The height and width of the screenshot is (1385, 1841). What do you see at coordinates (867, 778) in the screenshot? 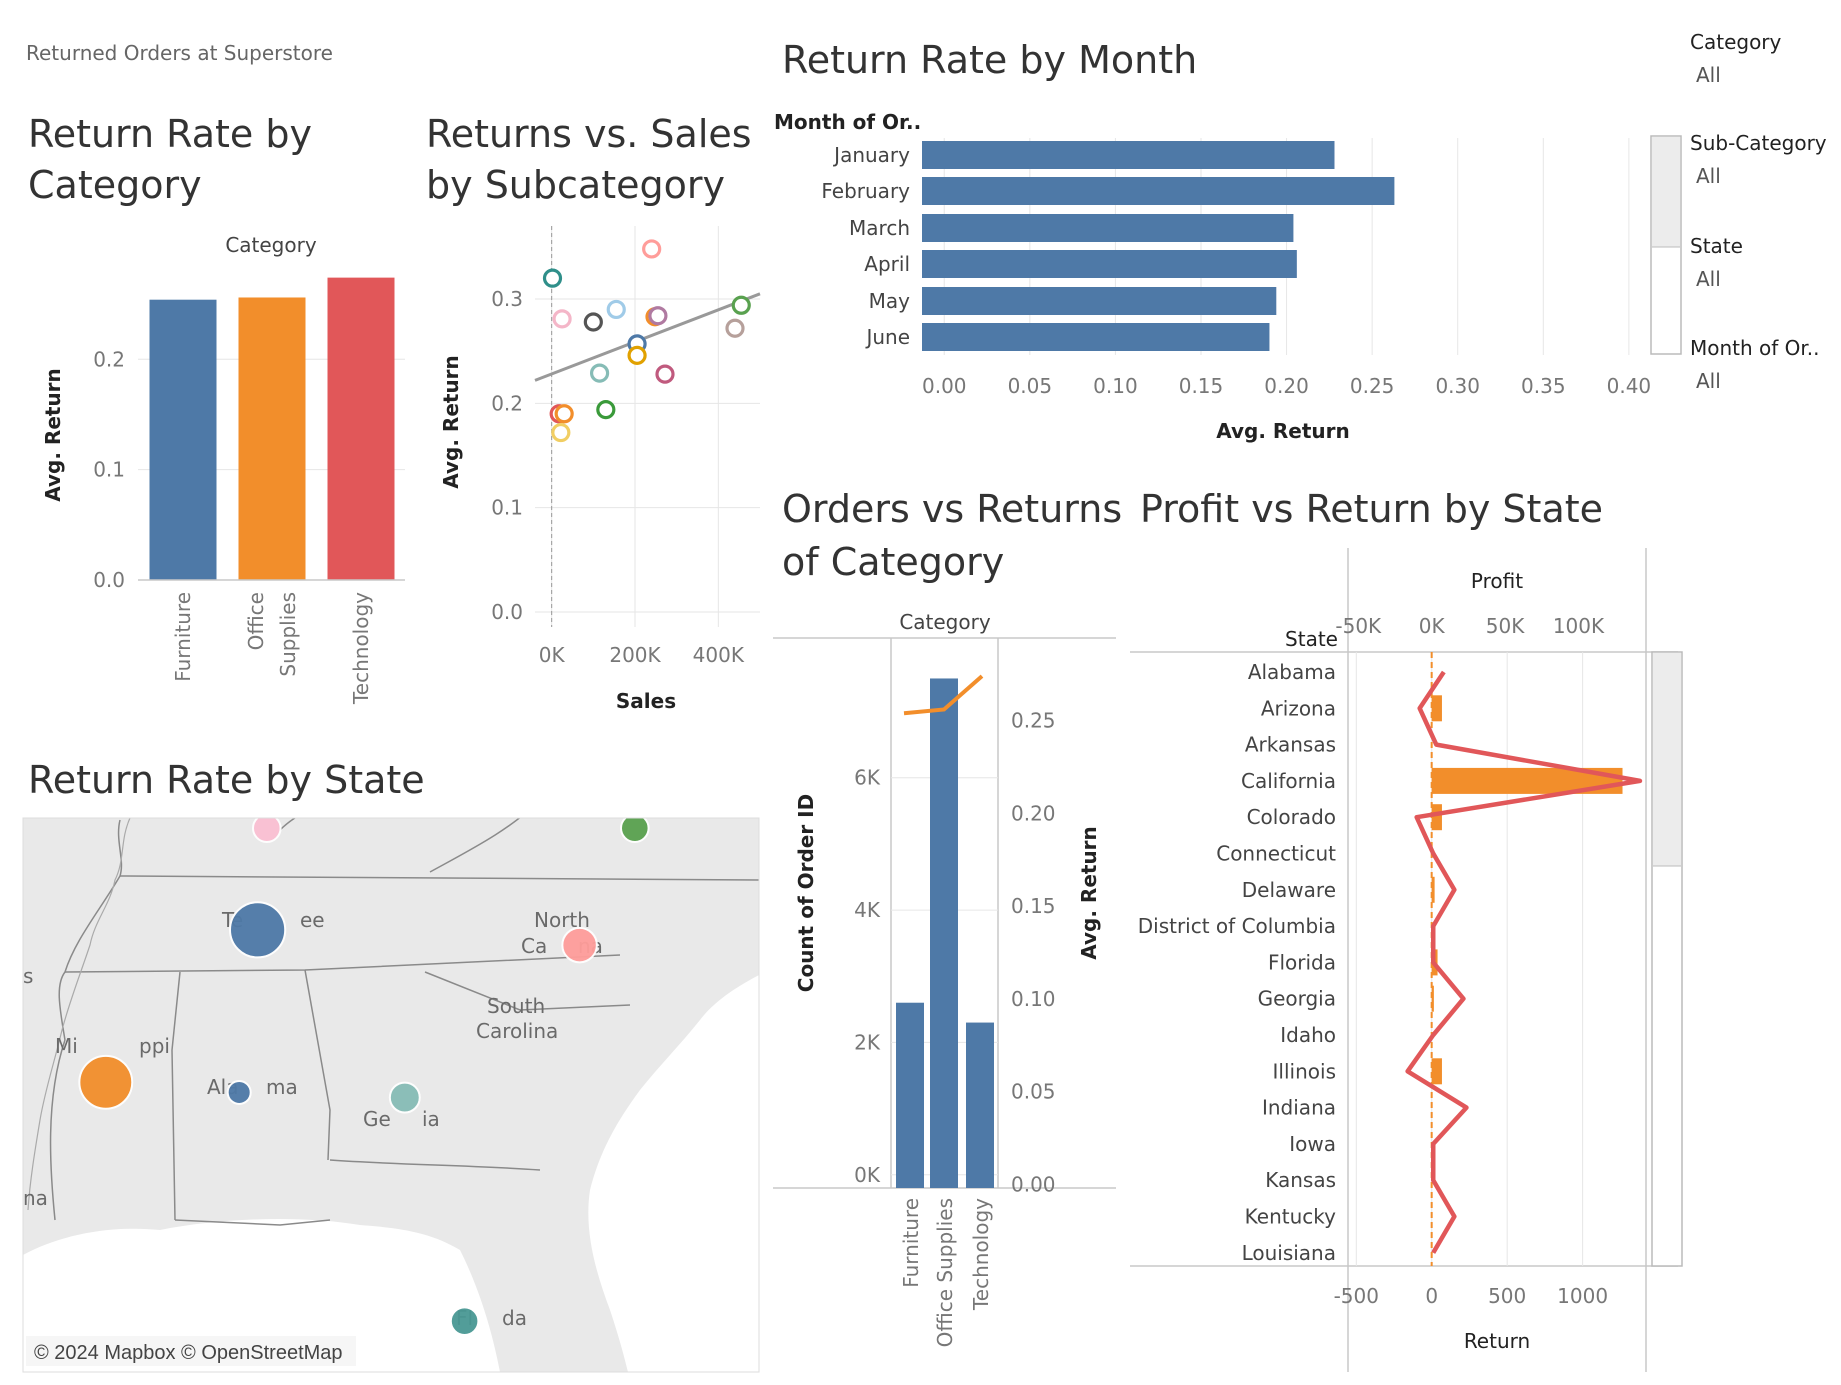
I see `orders-left-tick: 6K` at bounding box center [867, 778].